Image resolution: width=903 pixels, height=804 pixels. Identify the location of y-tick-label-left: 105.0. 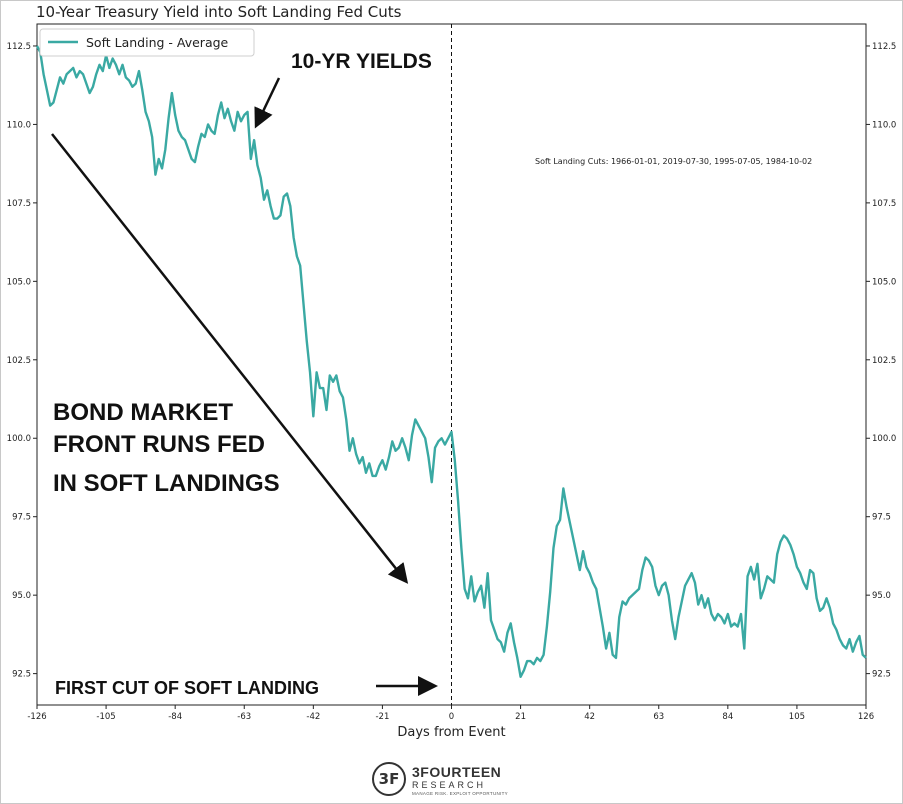
(19, 282).